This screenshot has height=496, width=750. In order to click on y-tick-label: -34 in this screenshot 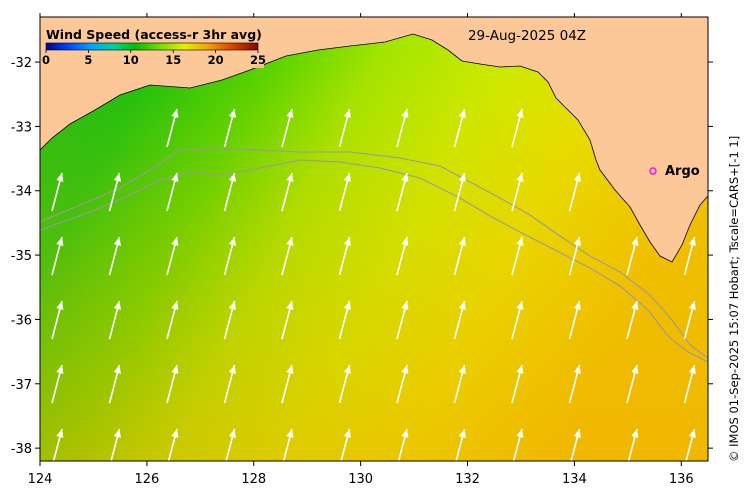, I will do `click(21, 192)`.